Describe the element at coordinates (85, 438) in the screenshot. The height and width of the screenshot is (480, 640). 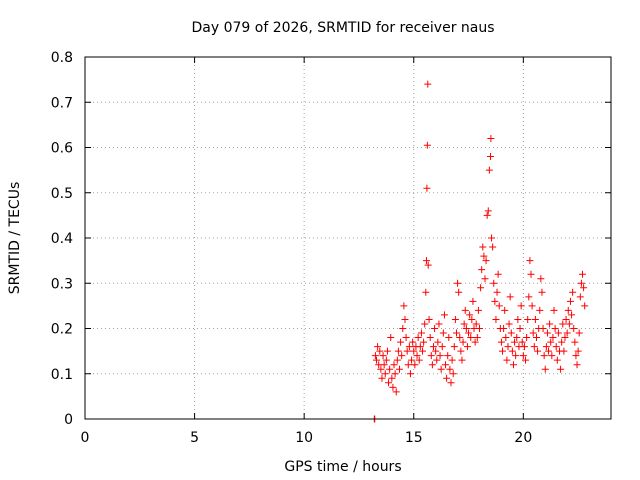
I see `x-tick-label: 0` at that location.